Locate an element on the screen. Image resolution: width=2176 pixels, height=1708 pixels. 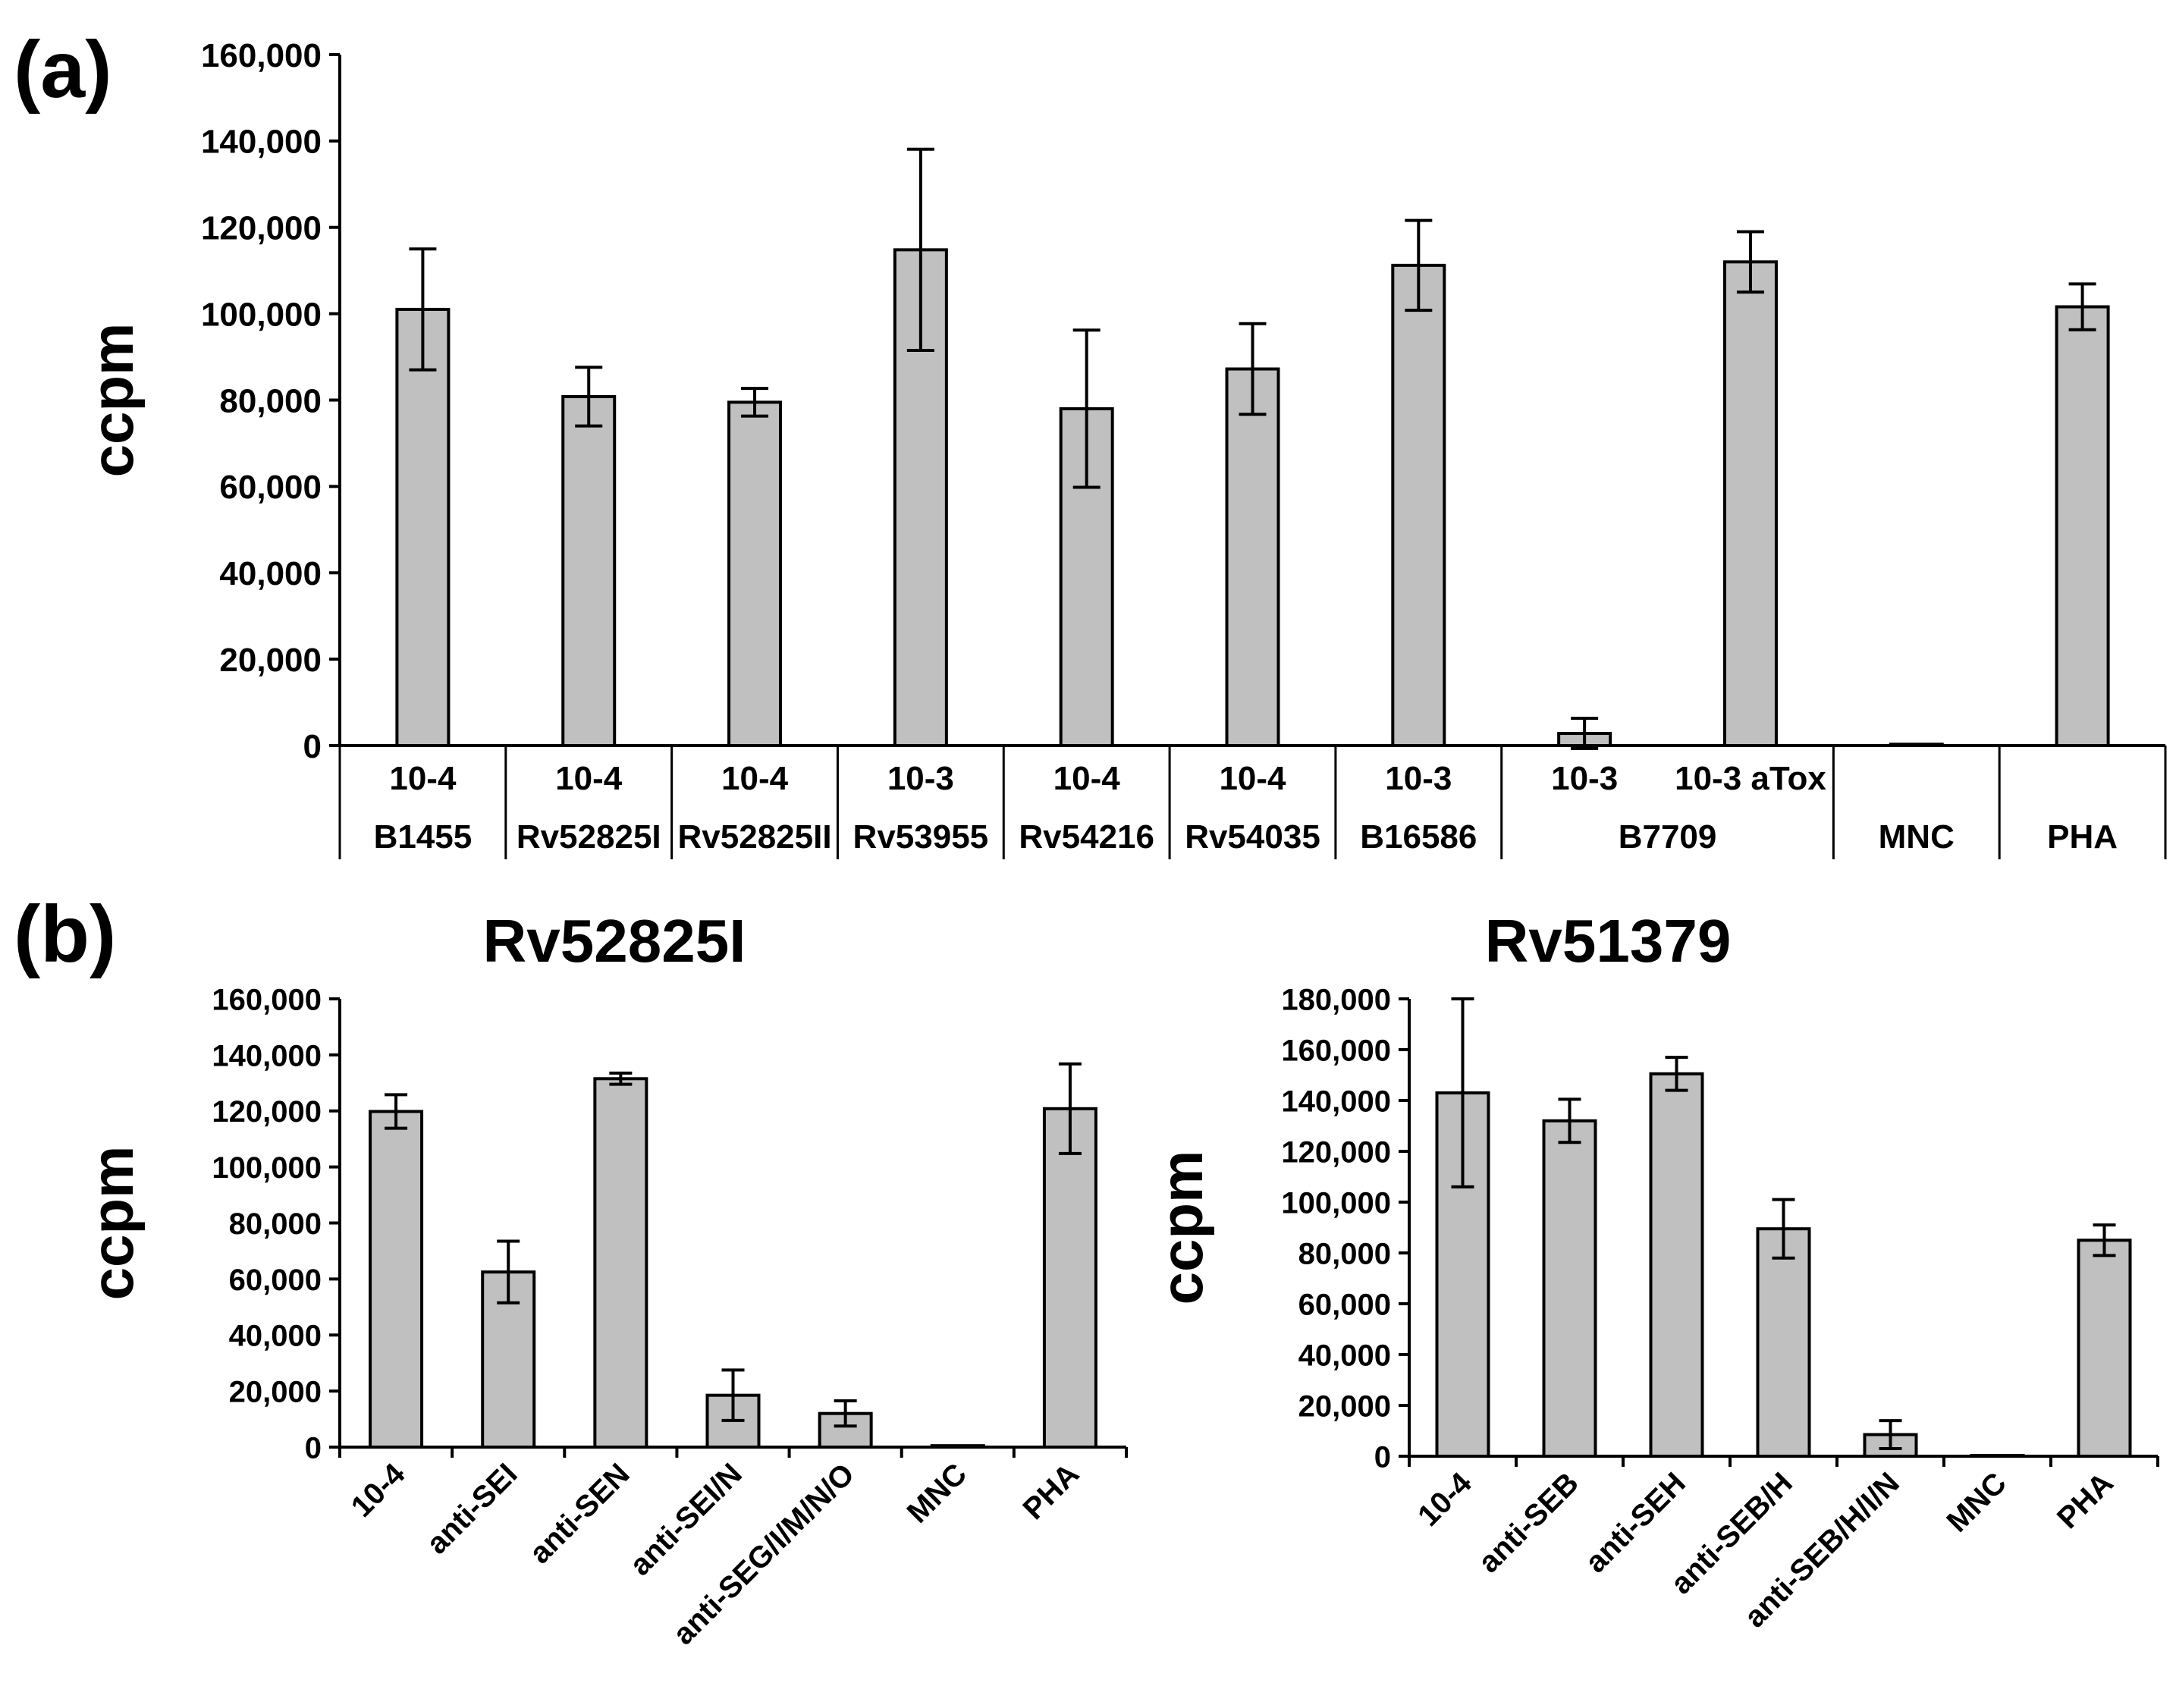
panel-b-label: (b) is located at coordinates (65, 934).